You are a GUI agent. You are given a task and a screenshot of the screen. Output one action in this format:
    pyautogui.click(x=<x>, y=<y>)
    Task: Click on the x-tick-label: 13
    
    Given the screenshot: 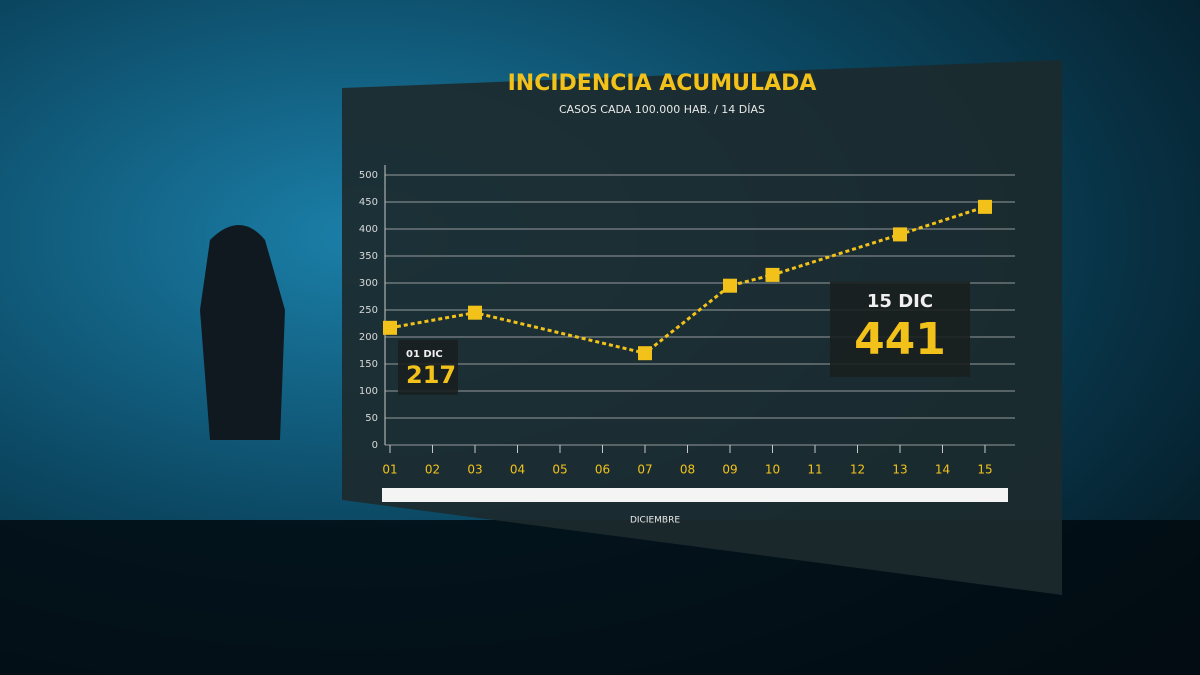 What is the action you would take?
    pyautogui.click(x=899, y=470)
    